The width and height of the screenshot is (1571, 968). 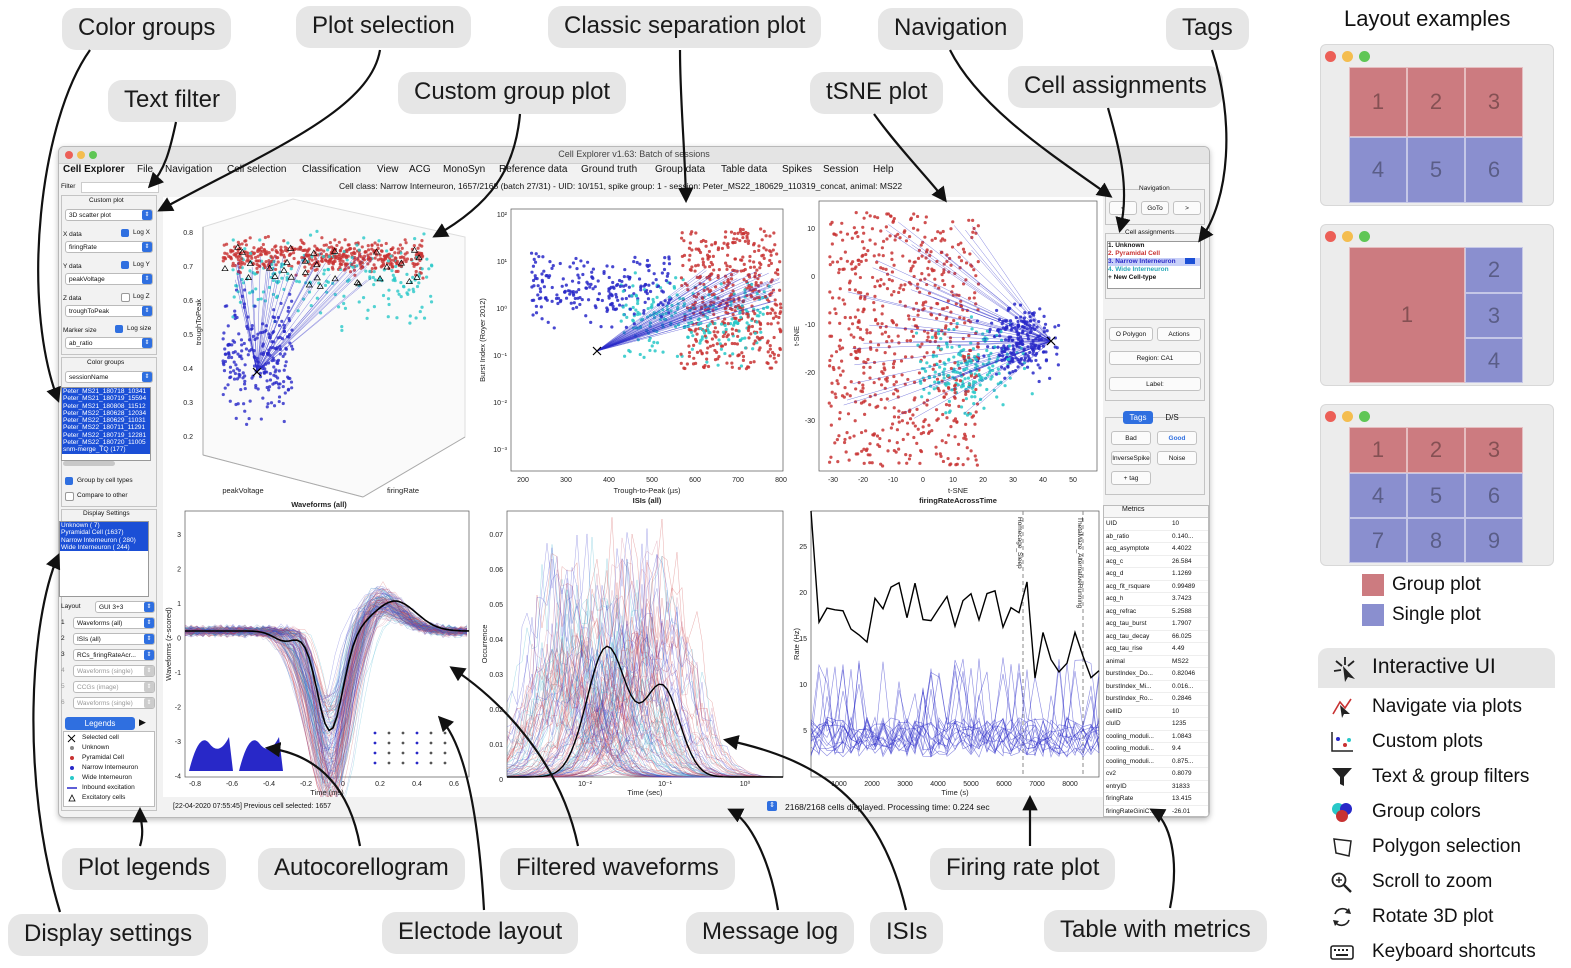 I want to click on list-item: 1. Unknown, so click(x=1126, y=245).